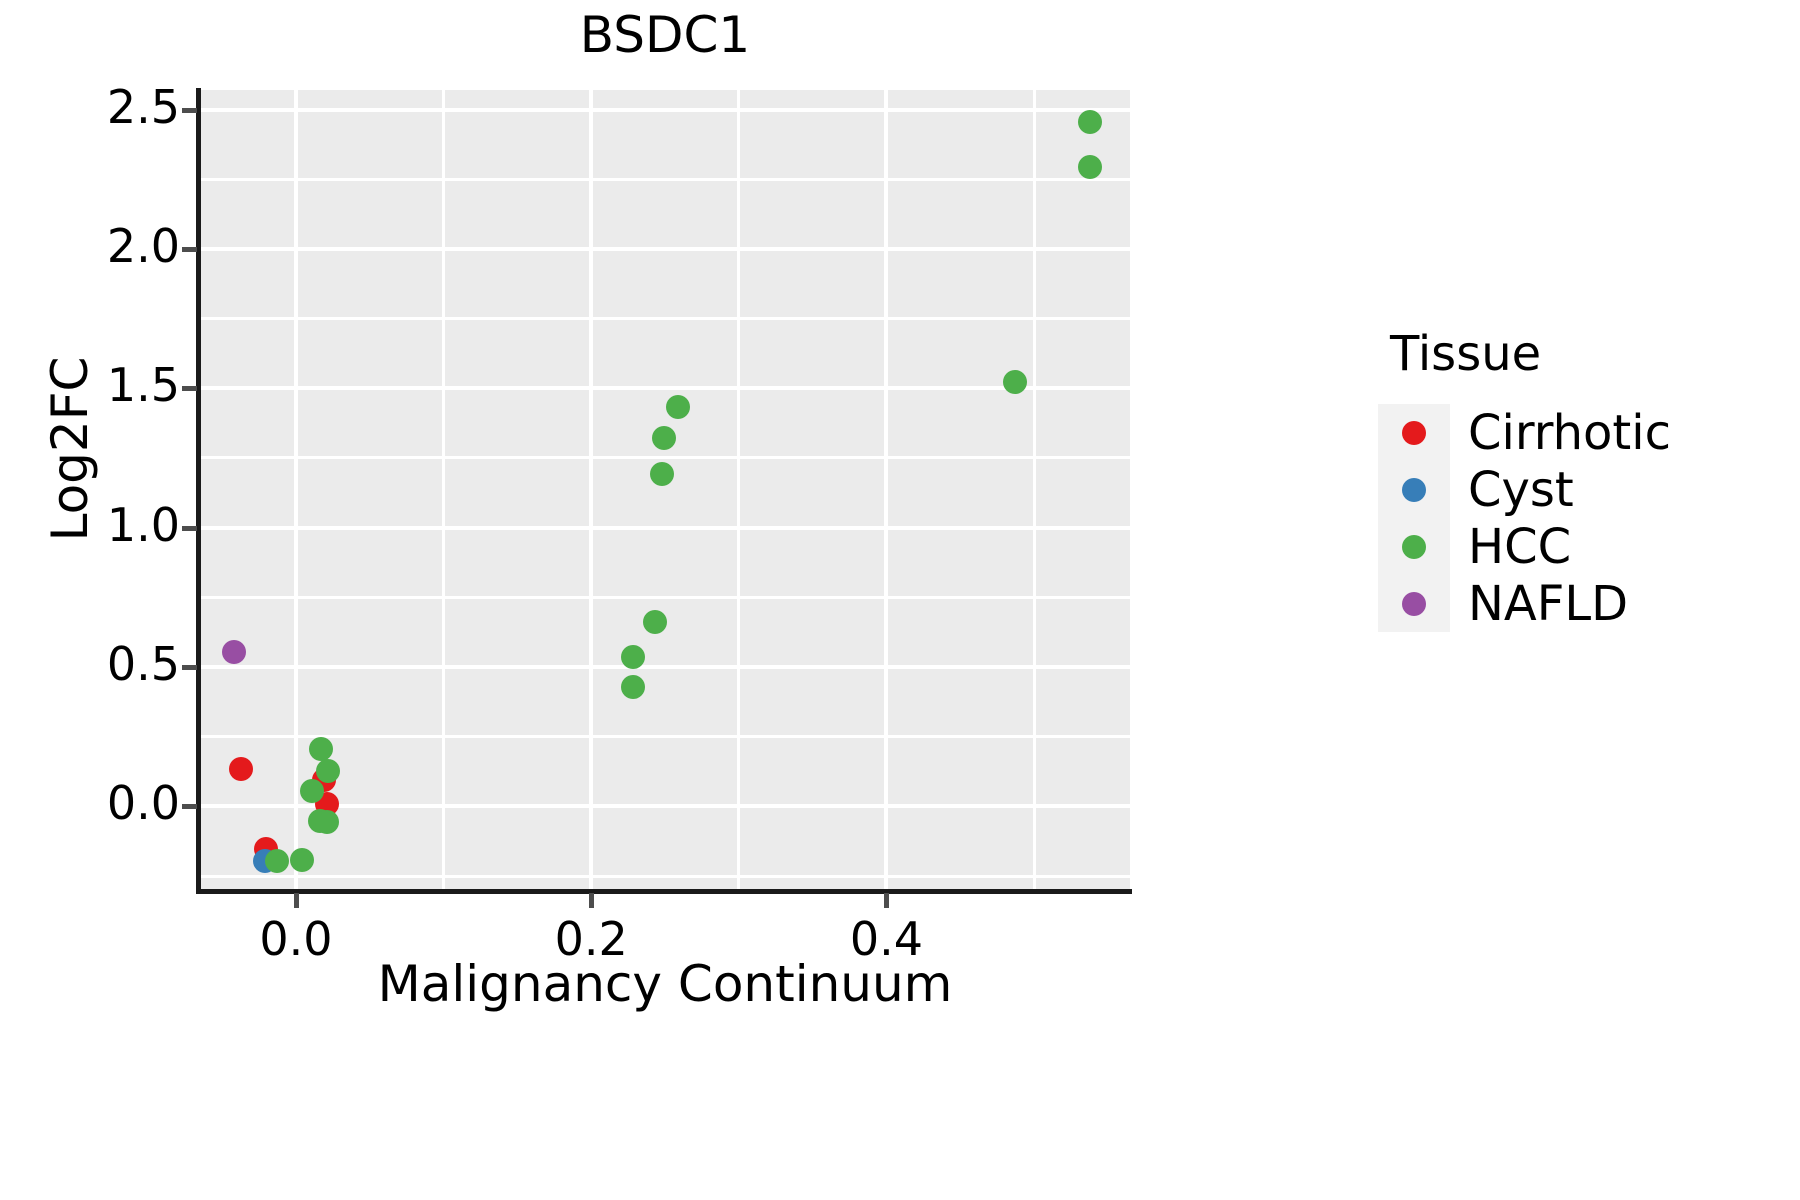  I want to click on legend-item-cirrhotic: Cirrhotic, so click(1588, 432).